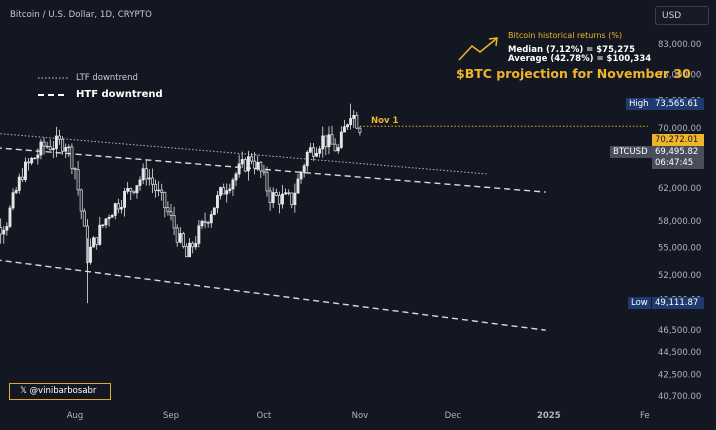 The image size is (716, 430). Describe the element at coordinates (679, 353) in the screenshot. I see `y-tick-label: 44,500.00` at that location.